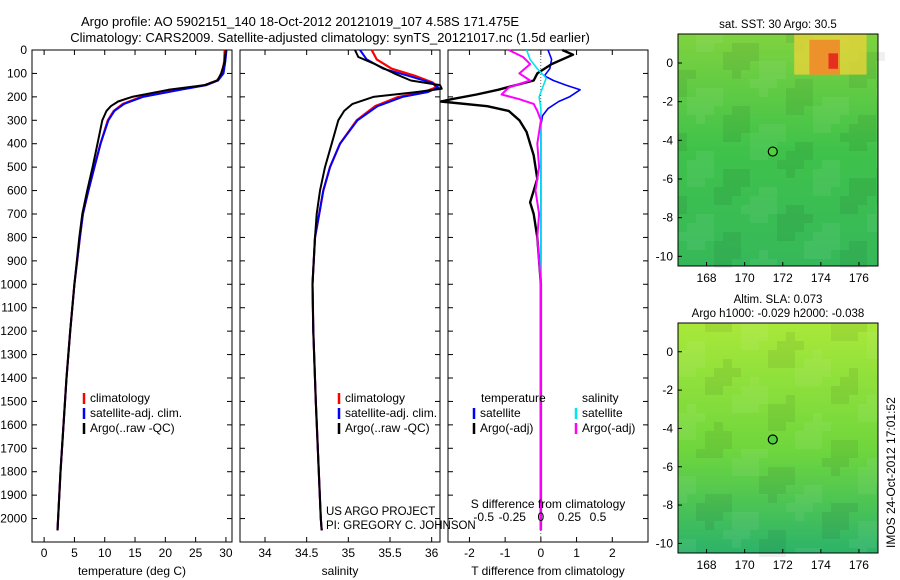 This screenshot has height=580, width=900. What do you see at coordinates (387, 428) in the screenshot?
I see `legend-label: Argo(..raw -QC)` at bounding box center [387, 428].